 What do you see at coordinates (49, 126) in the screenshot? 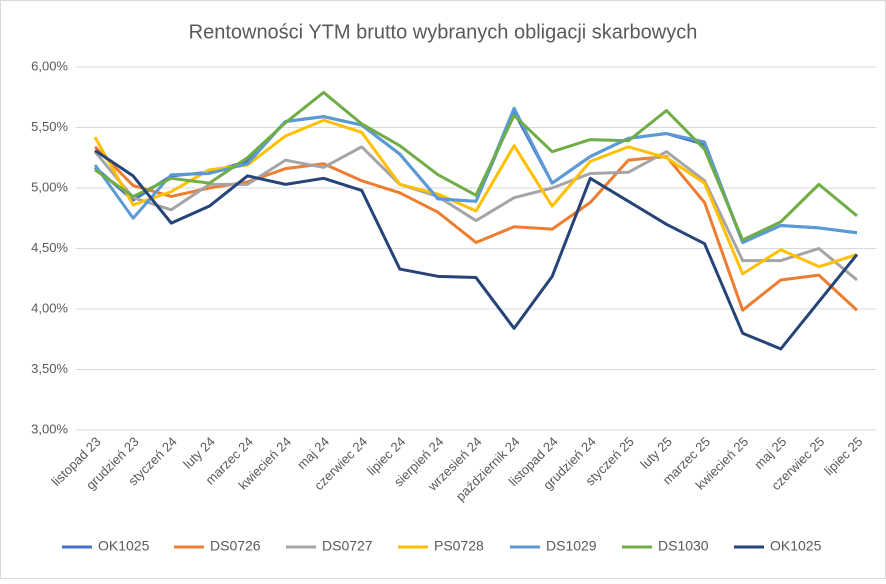
I see `y-tick-label: 5,50%` at bounding box center [49, 126].